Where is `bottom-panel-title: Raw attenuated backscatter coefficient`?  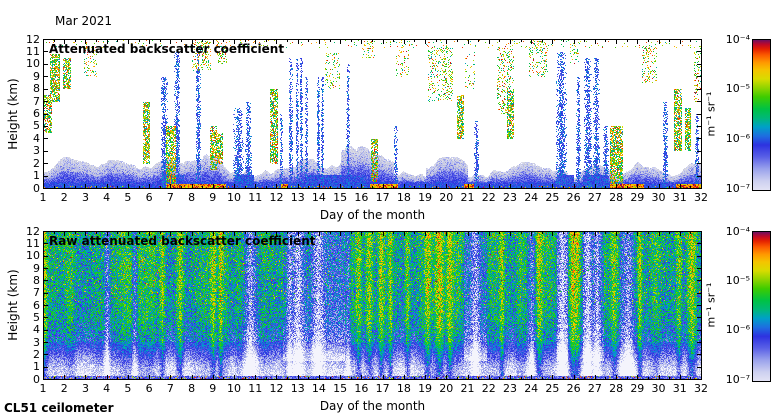
bottom-panel-title: Raw attenuated backscatter coefficient is located at coordinates (182, 241).